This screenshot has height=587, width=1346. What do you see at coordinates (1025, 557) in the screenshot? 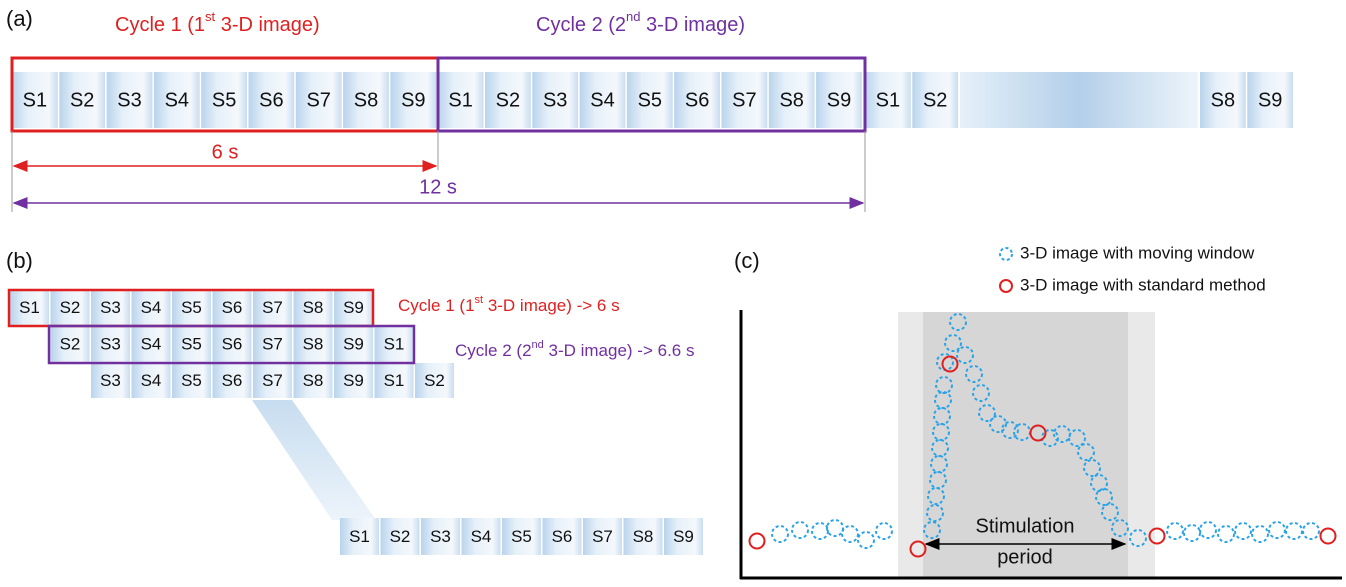
I see `annotation: period` at bounding box center [1025, 557].